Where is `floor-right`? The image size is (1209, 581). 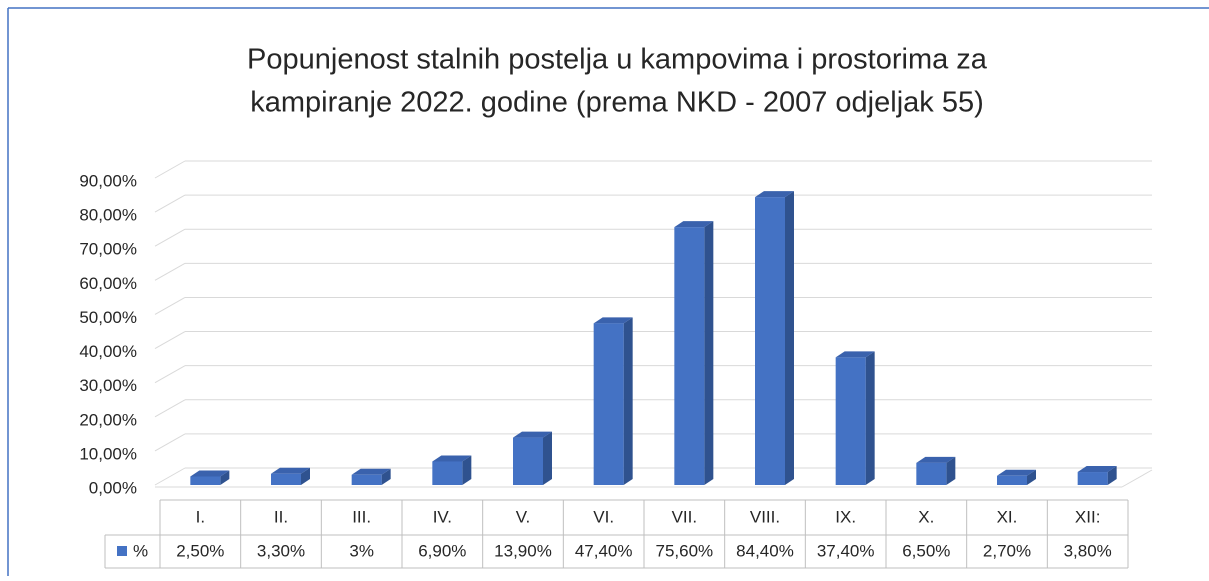
floor-right is located at coordinates (1137, 478).